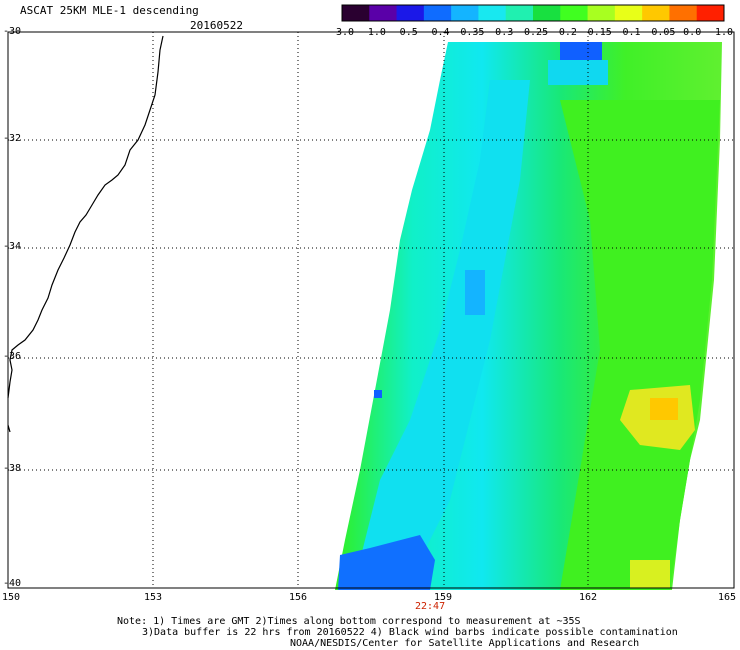 This screenshot has height=650, width=740. What do you see at coordinates (85, 234) in the screenshot?
I see `coastline` at bounding box center [85, 234].